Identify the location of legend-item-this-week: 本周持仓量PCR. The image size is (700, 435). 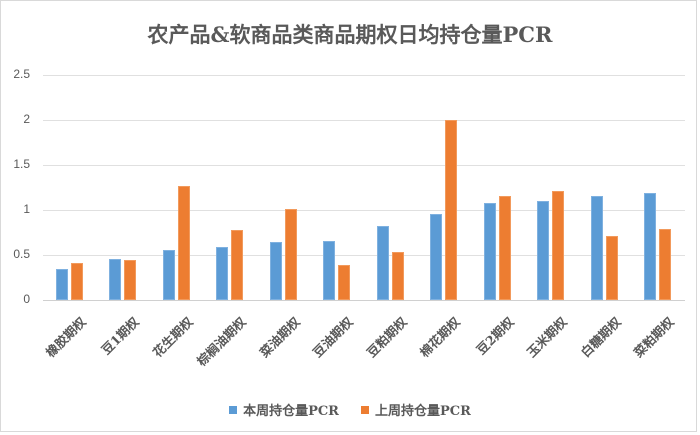
(284, 409).